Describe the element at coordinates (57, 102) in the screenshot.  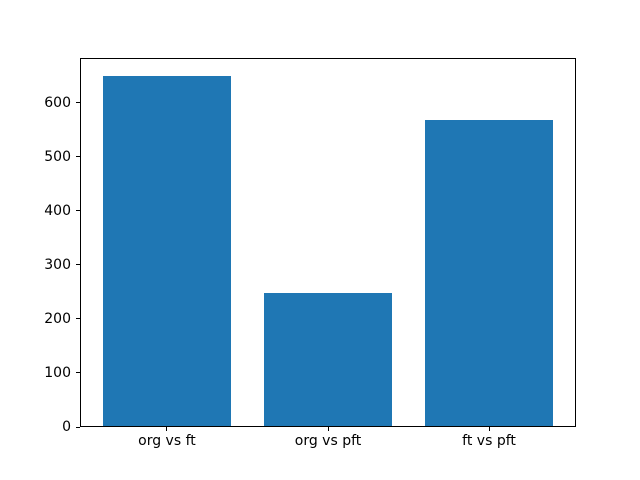
I see `y-tick-label: 600` at that location.